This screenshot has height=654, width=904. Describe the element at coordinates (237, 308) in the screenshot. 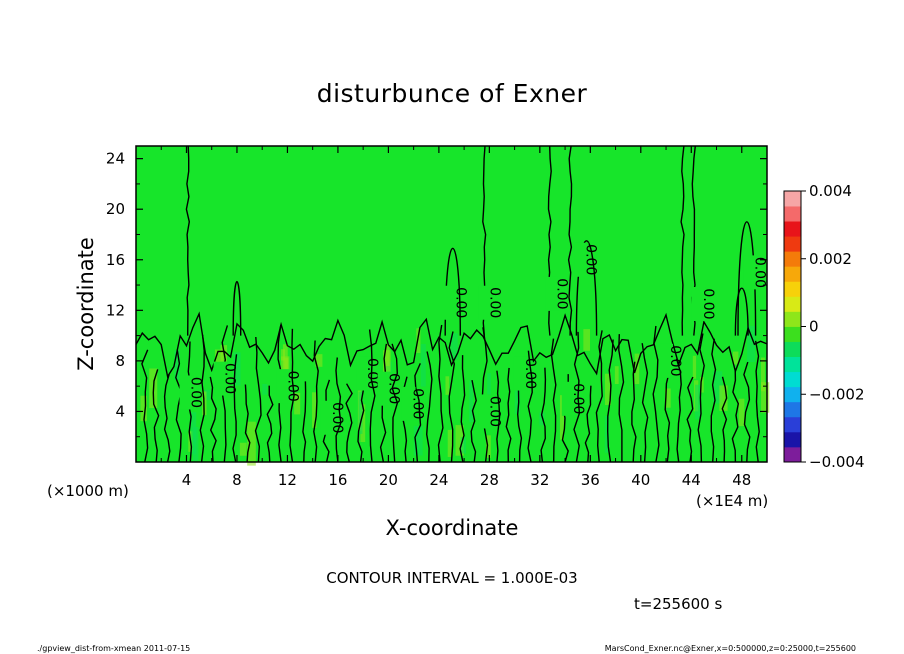

I see `contour-dome` at that location.